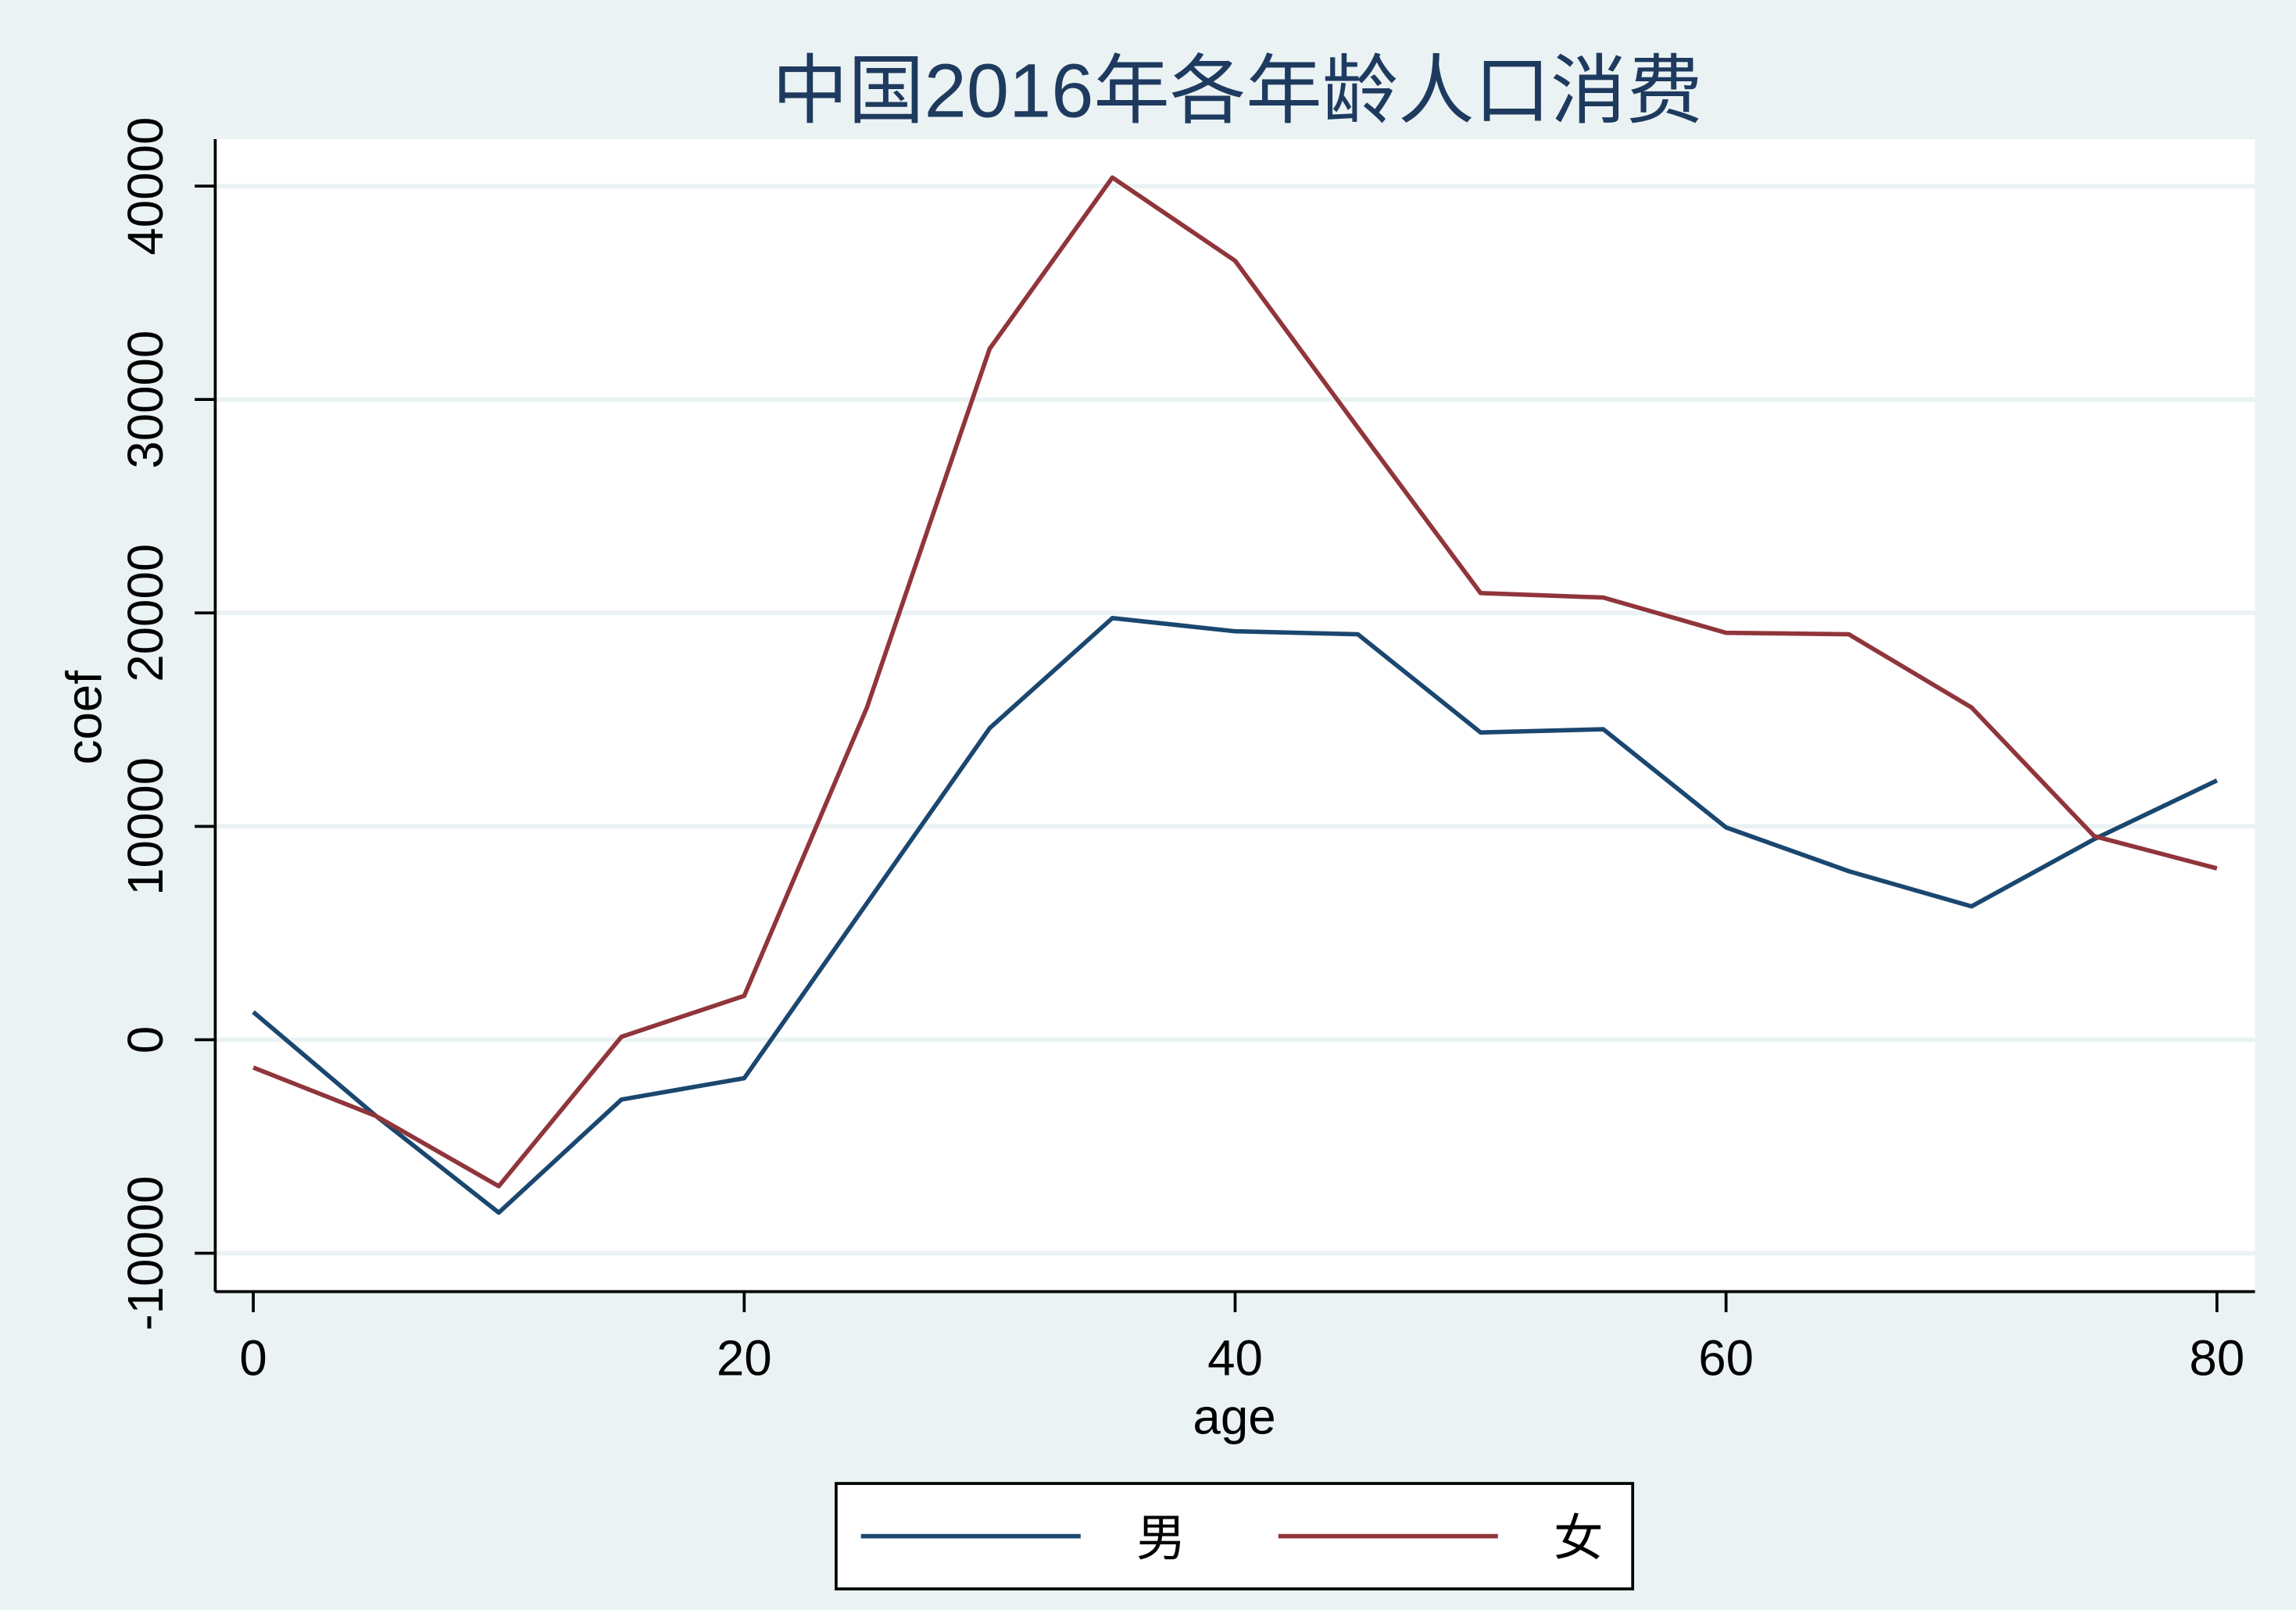 This screenshot has height=1610, width=2296. Describe the element at coordinates (146, 613) in the screenshot. I see `y-tick-label: 20000` at that location.